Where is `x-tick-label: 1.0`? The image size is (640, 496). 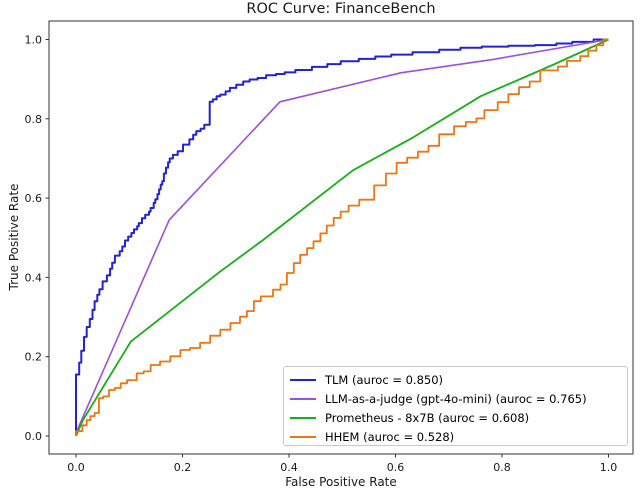 x-tick-label: 1.0 is located at coordinates (609, 467).